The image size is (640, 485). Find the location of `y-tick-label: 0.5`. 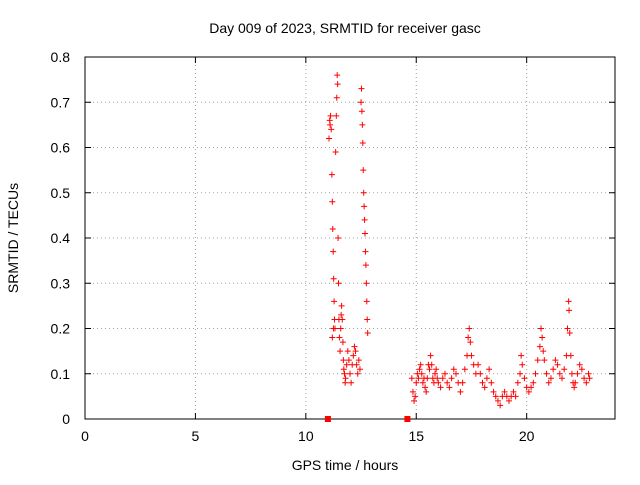

y-tick-label: 0.5 is located at coordinates (61, 193).